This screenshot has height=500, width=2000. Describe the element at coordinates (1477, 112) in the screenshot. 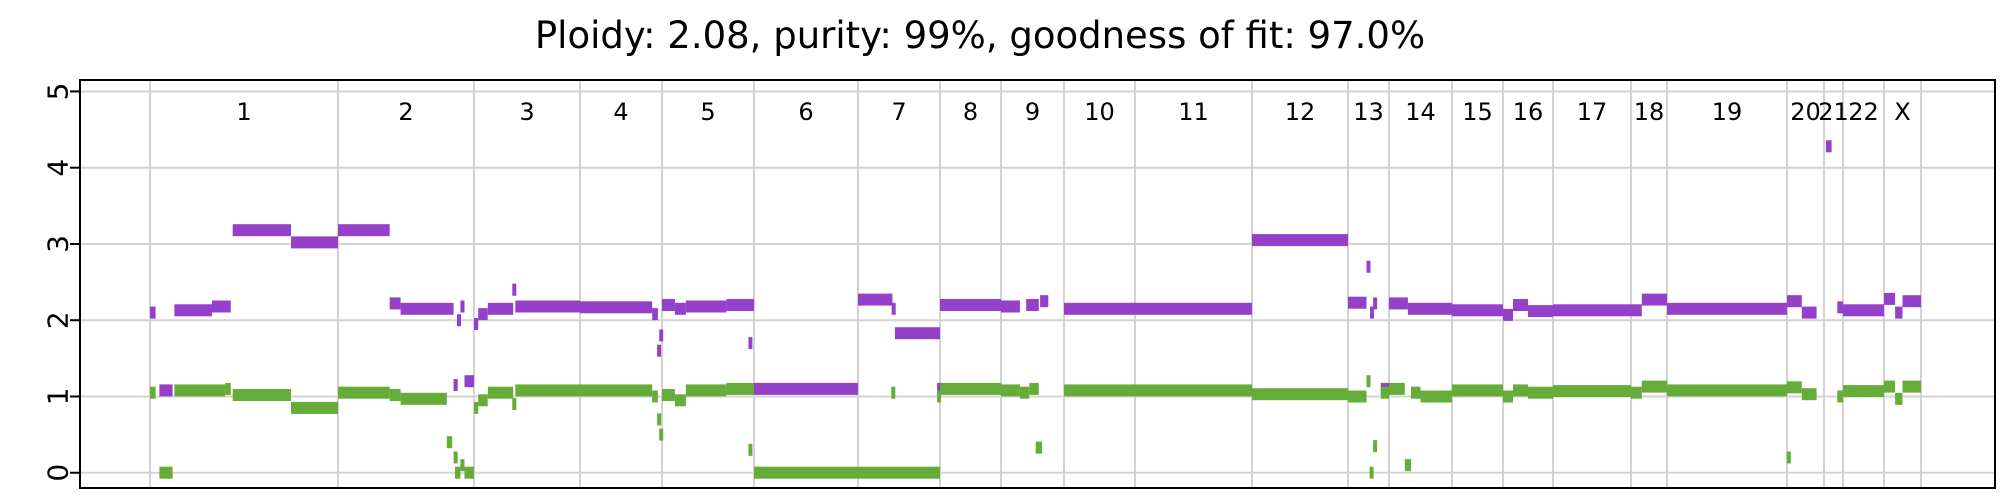

I see `chrom-label-15: 15` at that location.